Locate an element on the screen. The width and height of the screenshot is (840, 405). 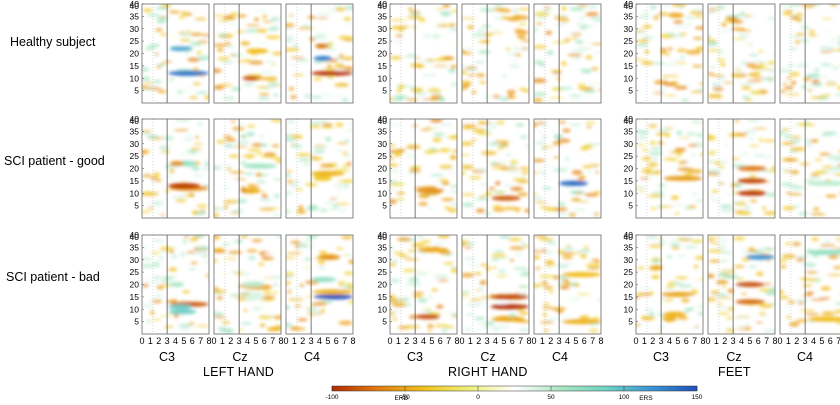
x-tick-label: 4 is located at coordinates (495, 341).